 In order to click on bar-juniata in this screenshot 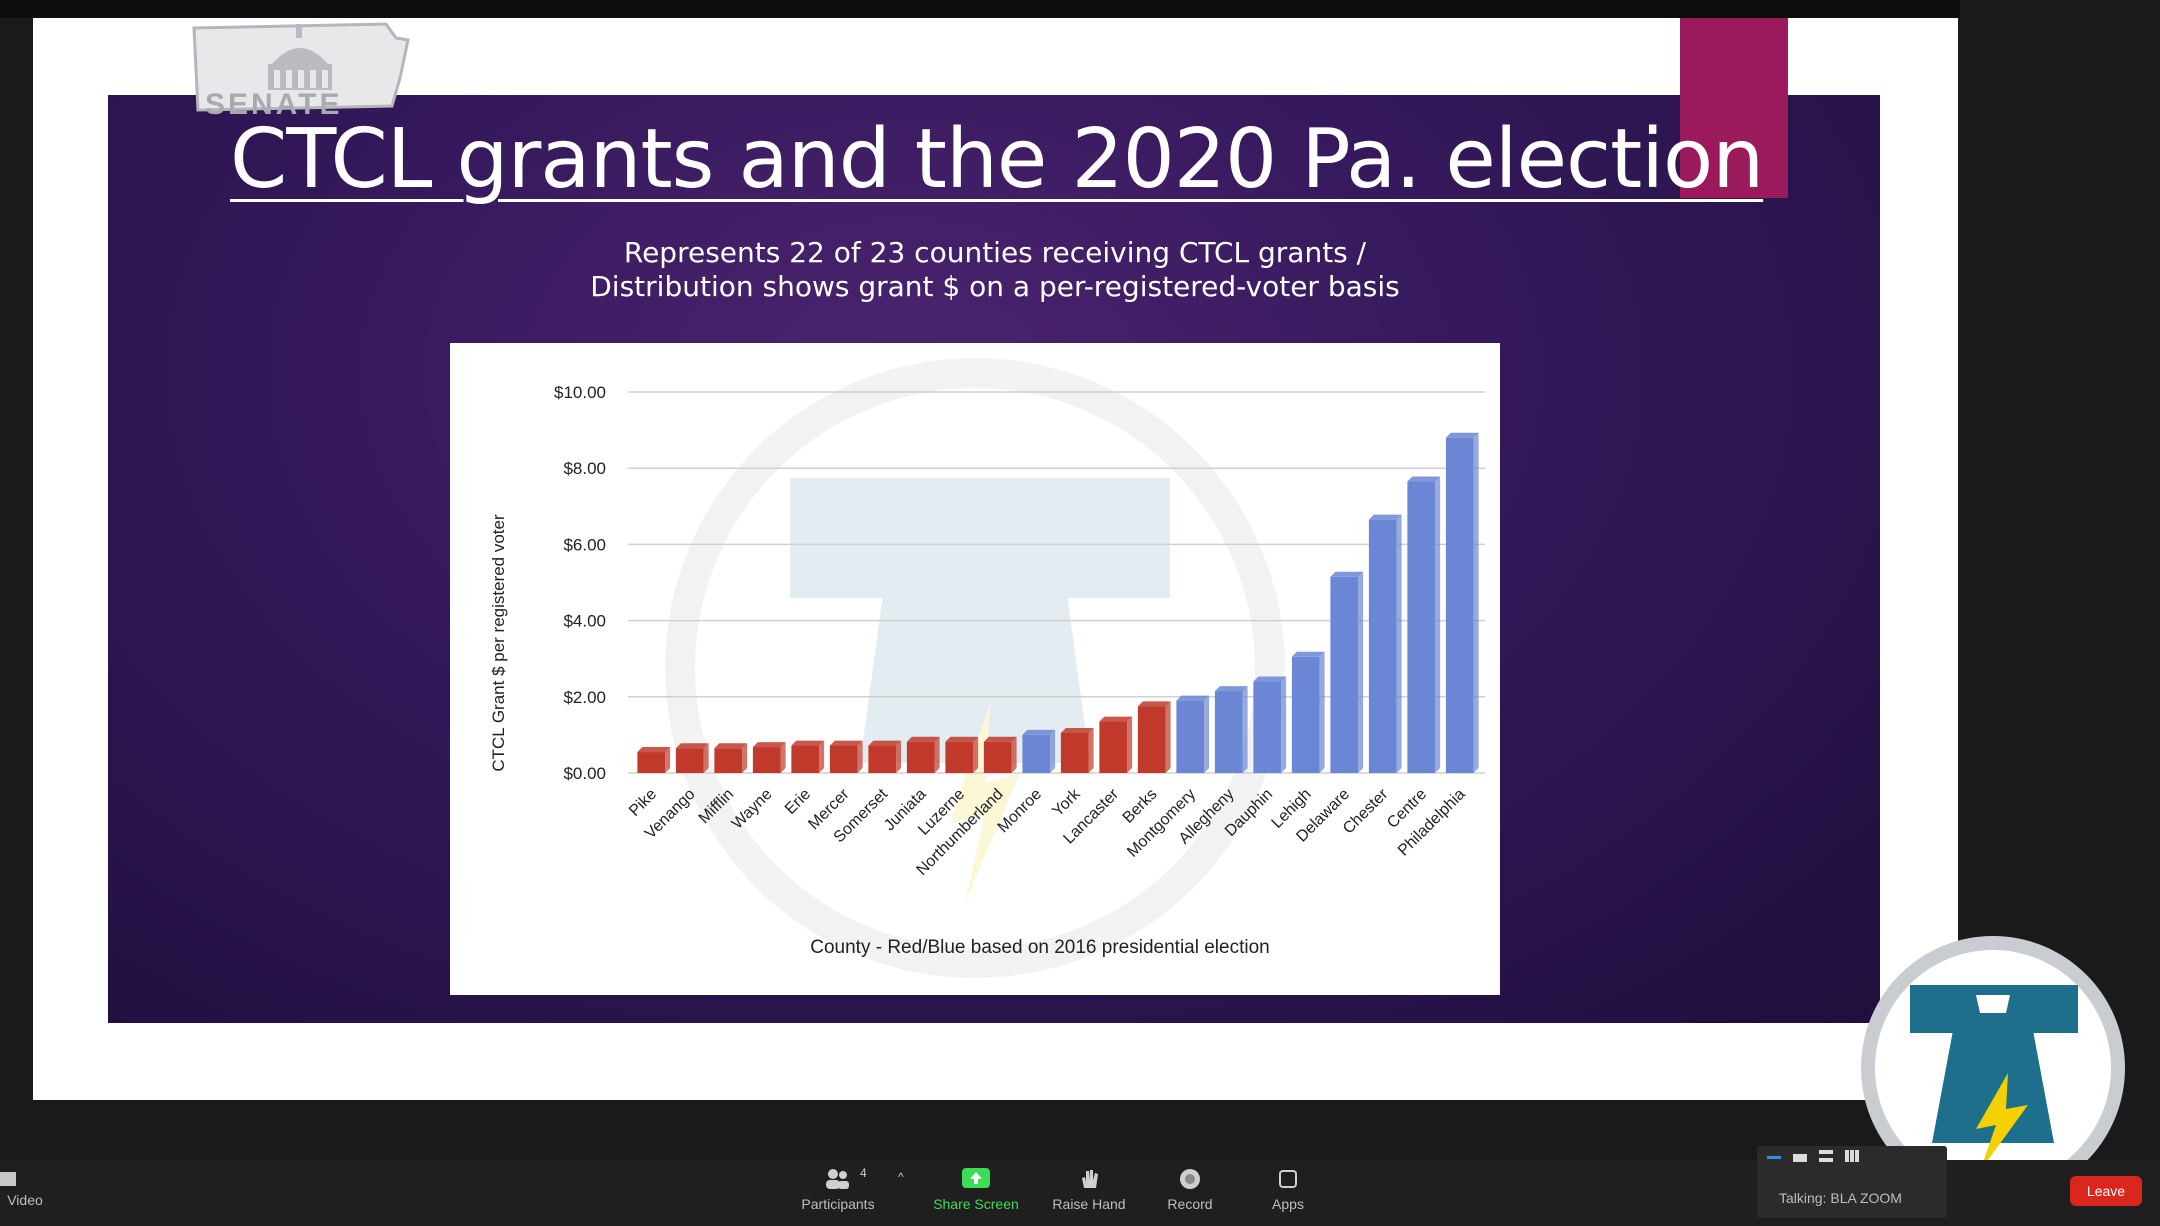, I will do `click(923, 754)`.